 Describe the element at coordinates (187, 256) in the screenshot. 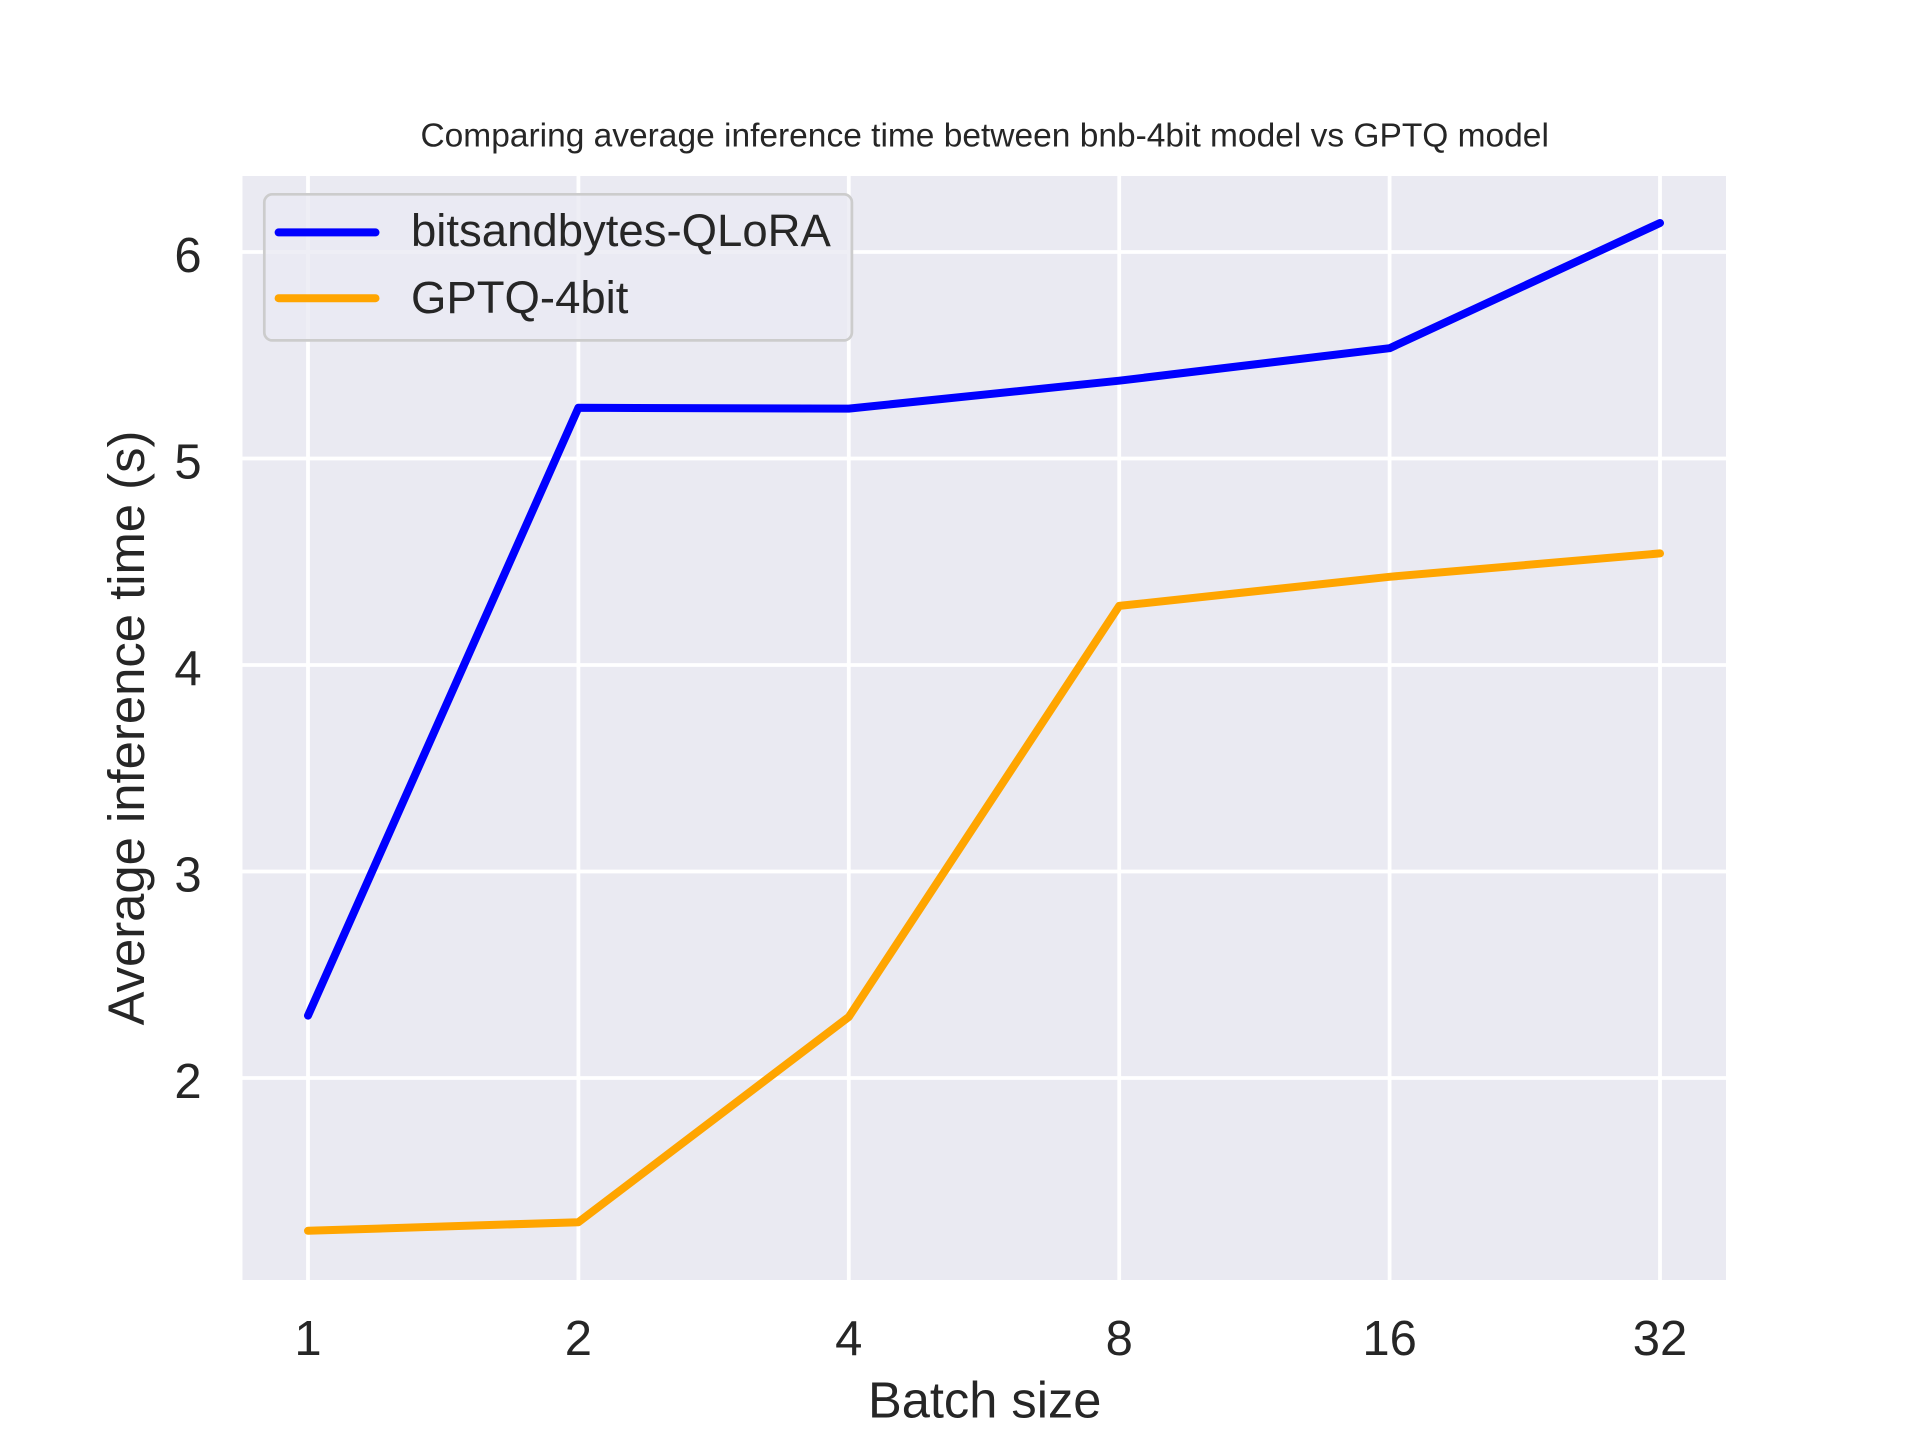

I see `svg-text: 6` at that location.